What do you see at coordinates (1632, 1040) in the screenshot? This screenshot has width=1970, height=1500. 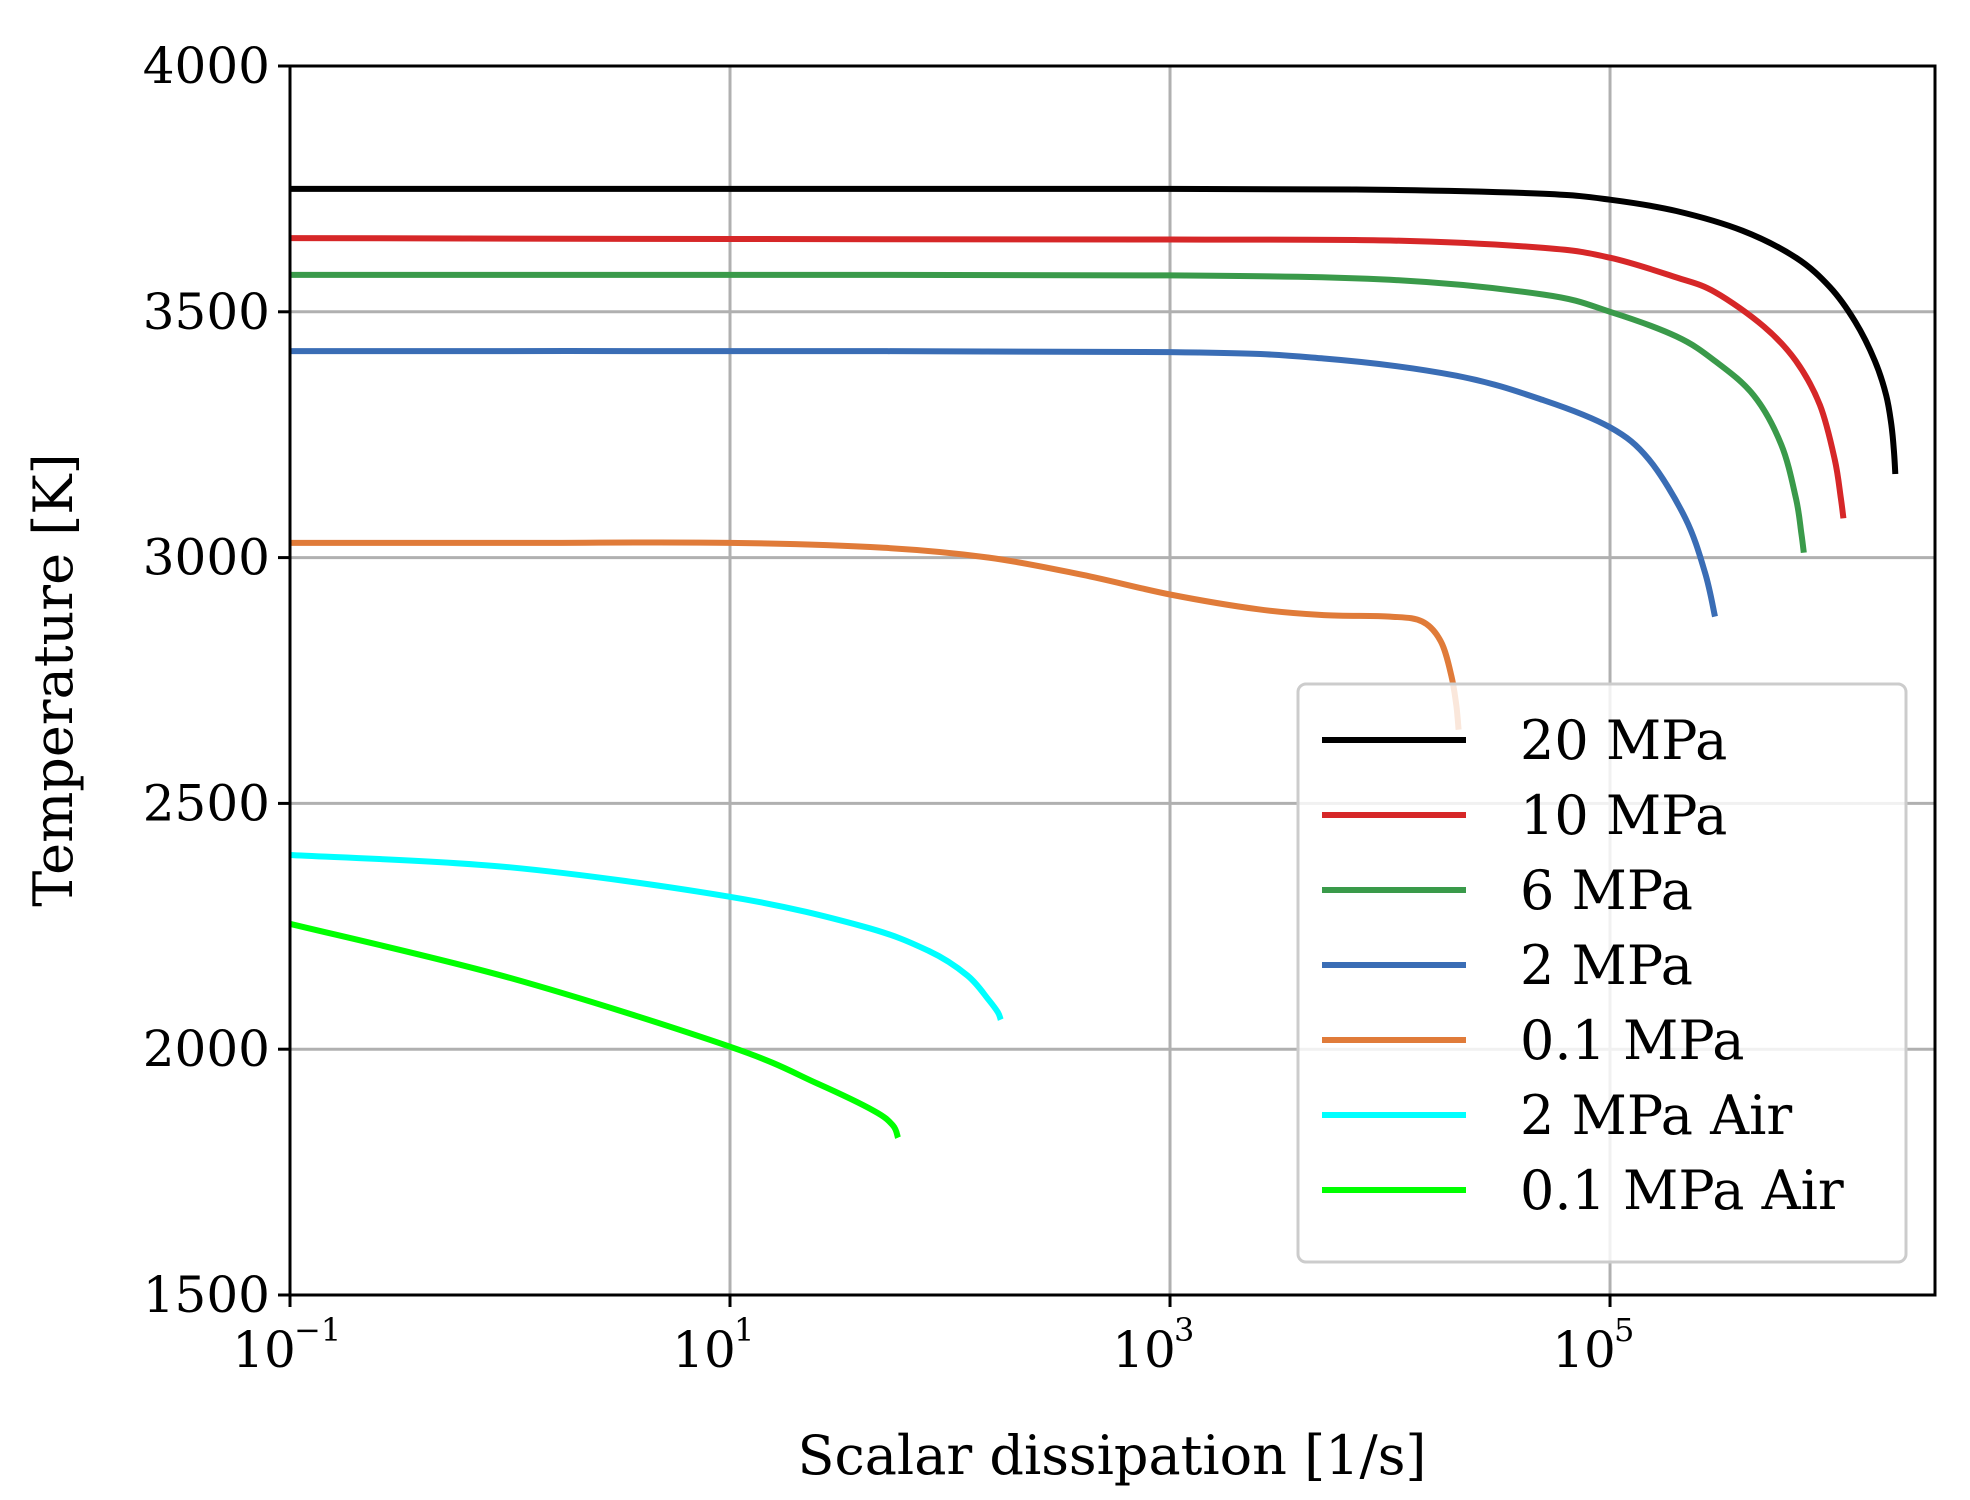 I see `legend-entry-label: 0.1 MPa` at bounding box center [1632, 1040].